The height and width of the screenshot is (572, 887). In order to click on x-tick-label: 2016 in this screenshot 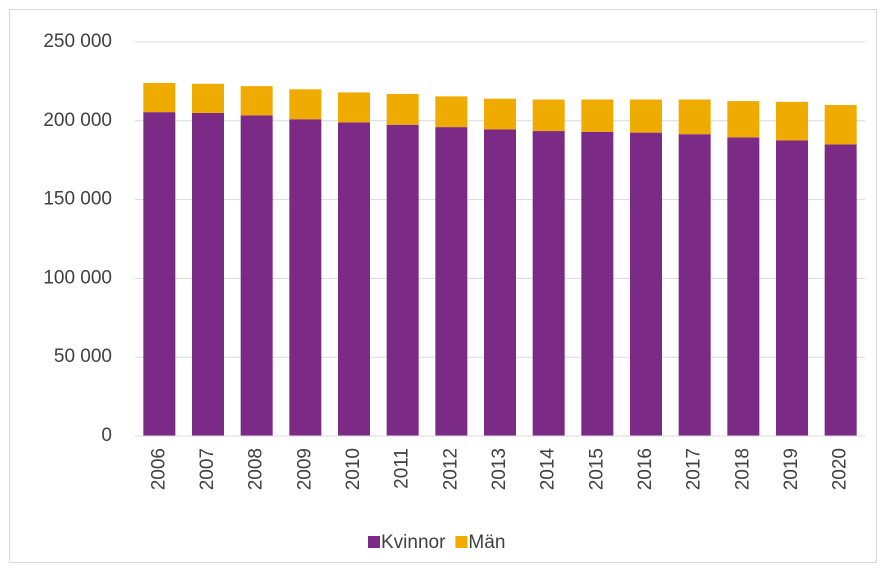, I will do `click(645, 469)`.